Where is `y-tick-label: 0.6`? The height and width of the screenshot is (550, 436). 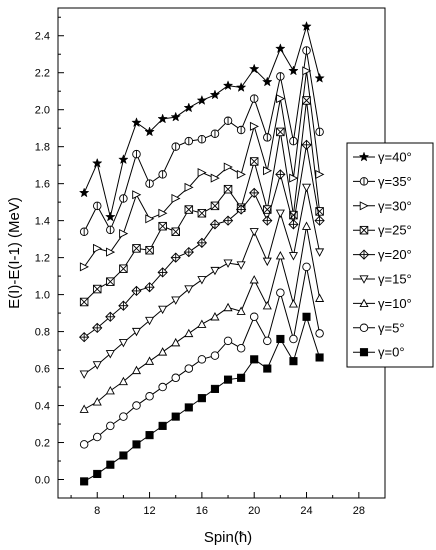
y-tick-label: 0.6 is located at coordinates (42, 370).